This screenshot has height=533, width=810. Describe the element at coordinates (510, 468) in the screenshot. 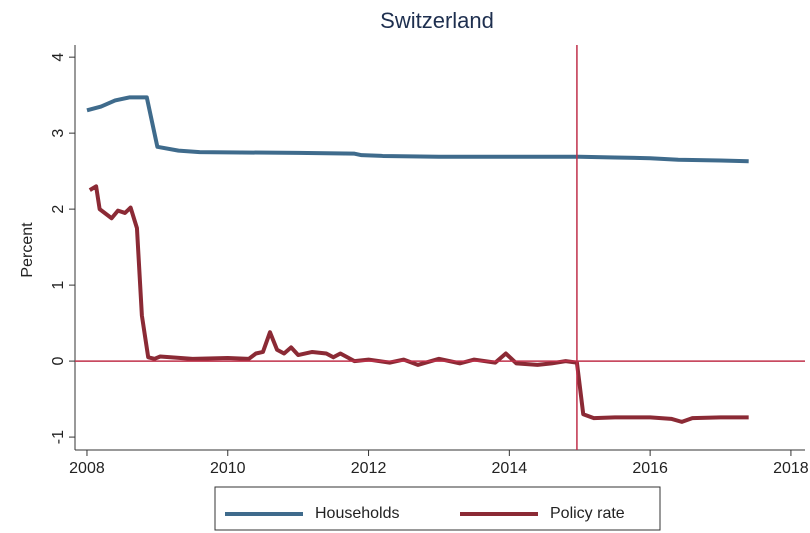

I see `x-tick-label: 2014` at that location.